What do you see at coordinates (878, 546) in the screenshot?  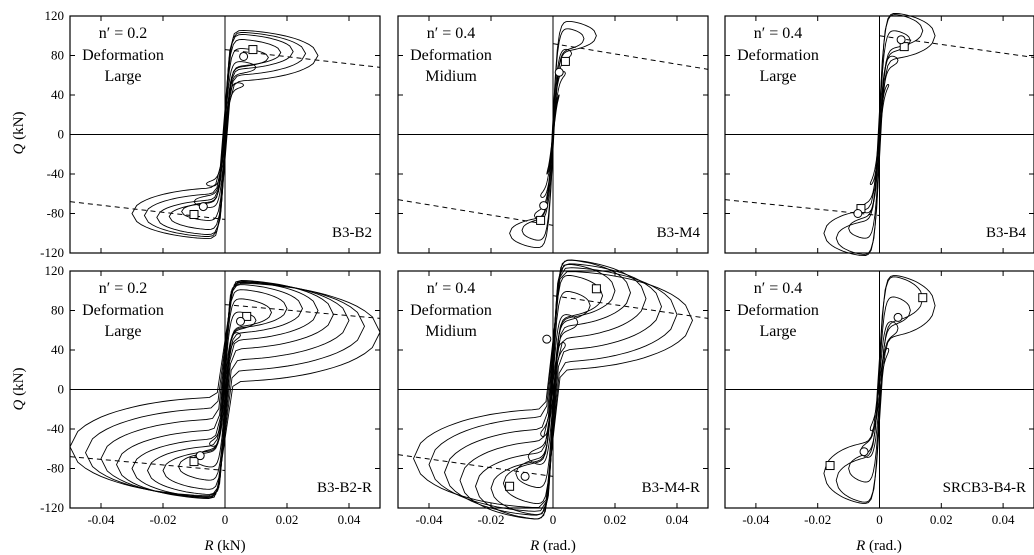 I see `x-axis-title-right: R (rad.)` at bounding box center [878, 546].